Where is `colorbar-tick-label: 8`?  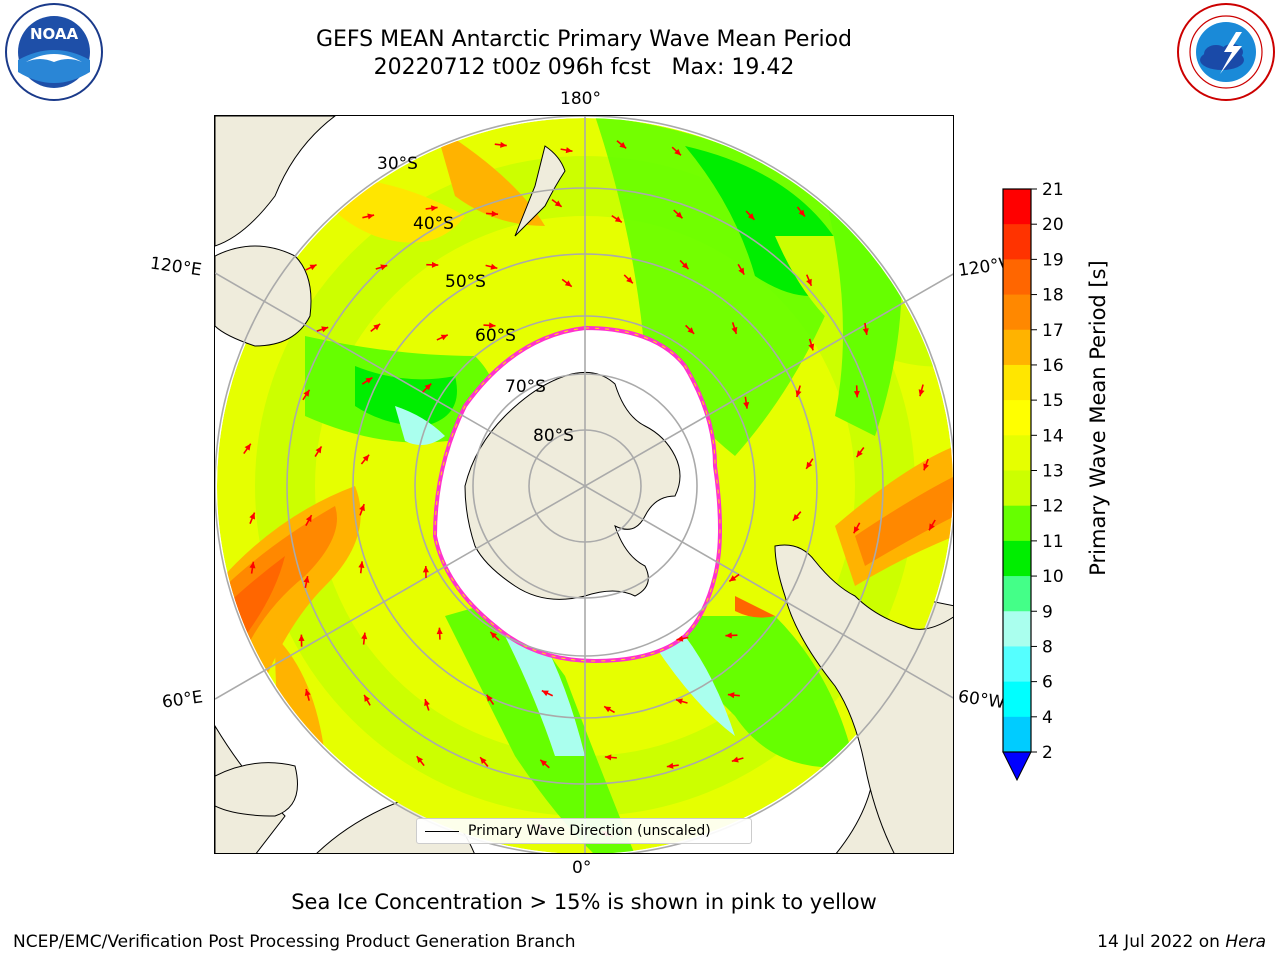
colorbar-tick-label: 8 is located at coordinates (1047, 647).